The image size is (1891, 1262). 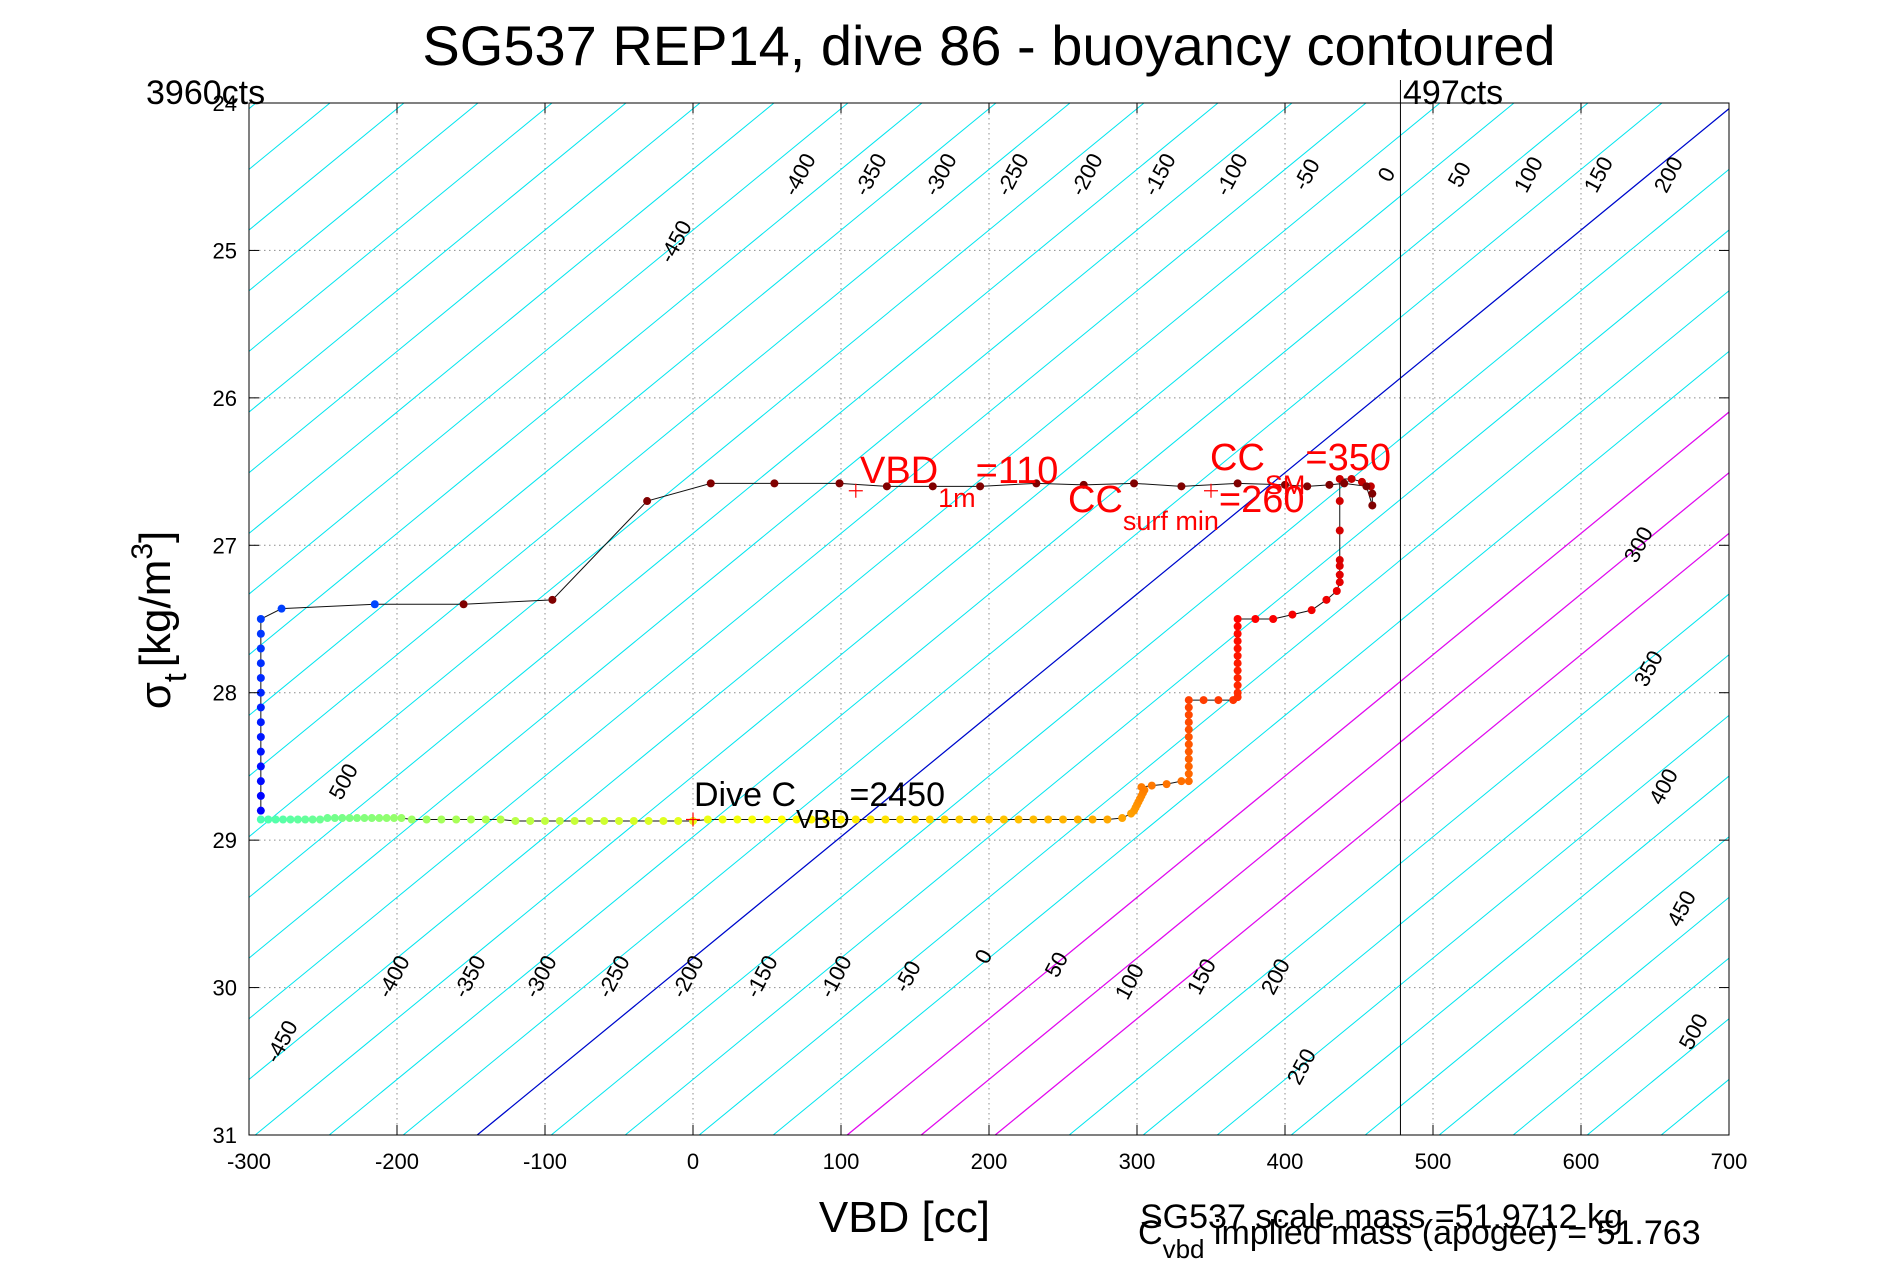 I want to click on implied-mass-sub: vbd, so click(x=1184, y=1248).